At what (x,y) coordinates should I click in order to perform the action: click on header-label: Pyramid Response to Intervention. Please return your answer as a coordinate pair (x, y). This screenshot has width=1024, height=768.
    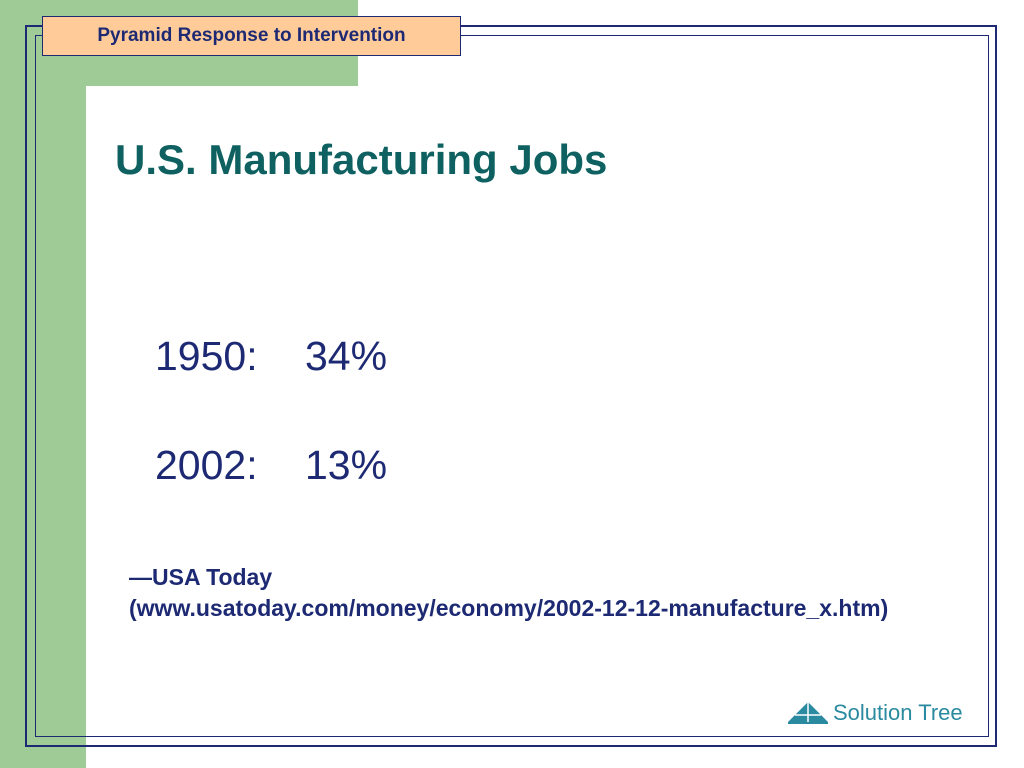
    Looking at the image, I should click on (251, 35).